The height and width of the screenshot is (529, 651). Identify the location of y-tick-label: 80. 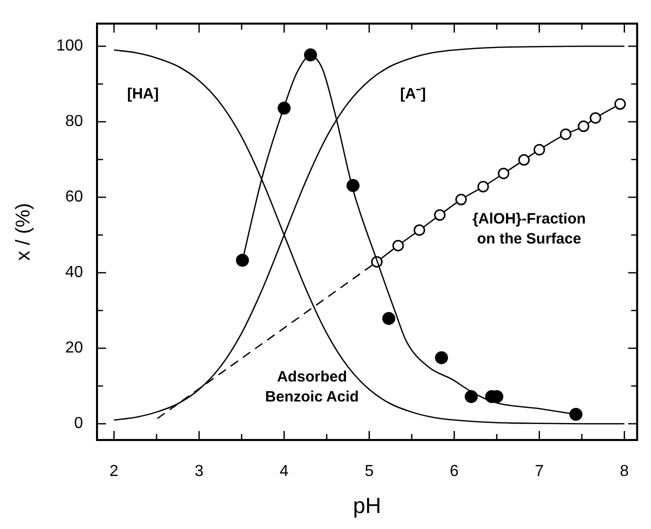
(74, 121).